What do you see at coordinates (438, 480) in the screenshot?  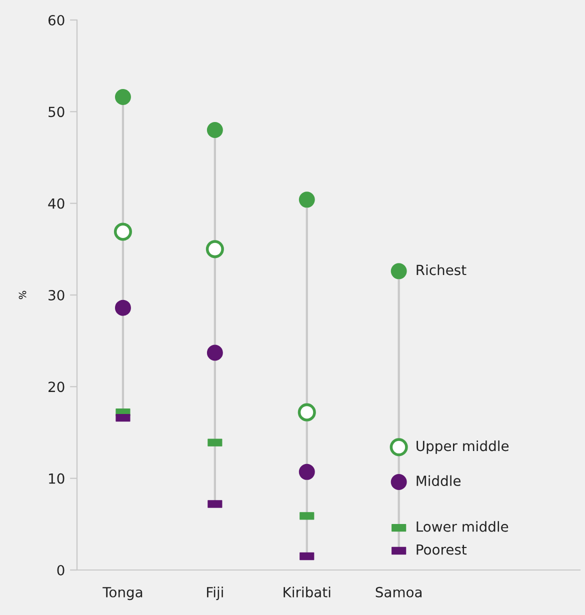 I see `series-label: Middle` at bounding box center [438, 480].